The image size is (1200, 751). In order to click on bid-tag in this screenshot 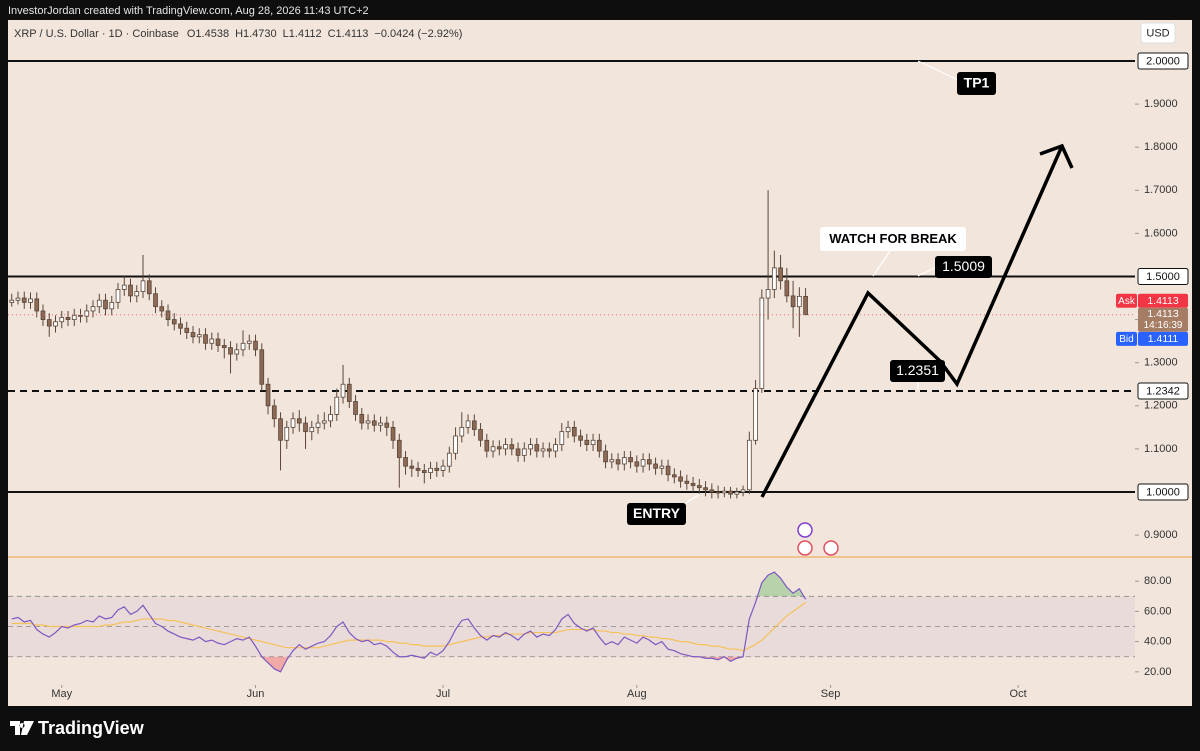, I will do `click(1126, 338)`.